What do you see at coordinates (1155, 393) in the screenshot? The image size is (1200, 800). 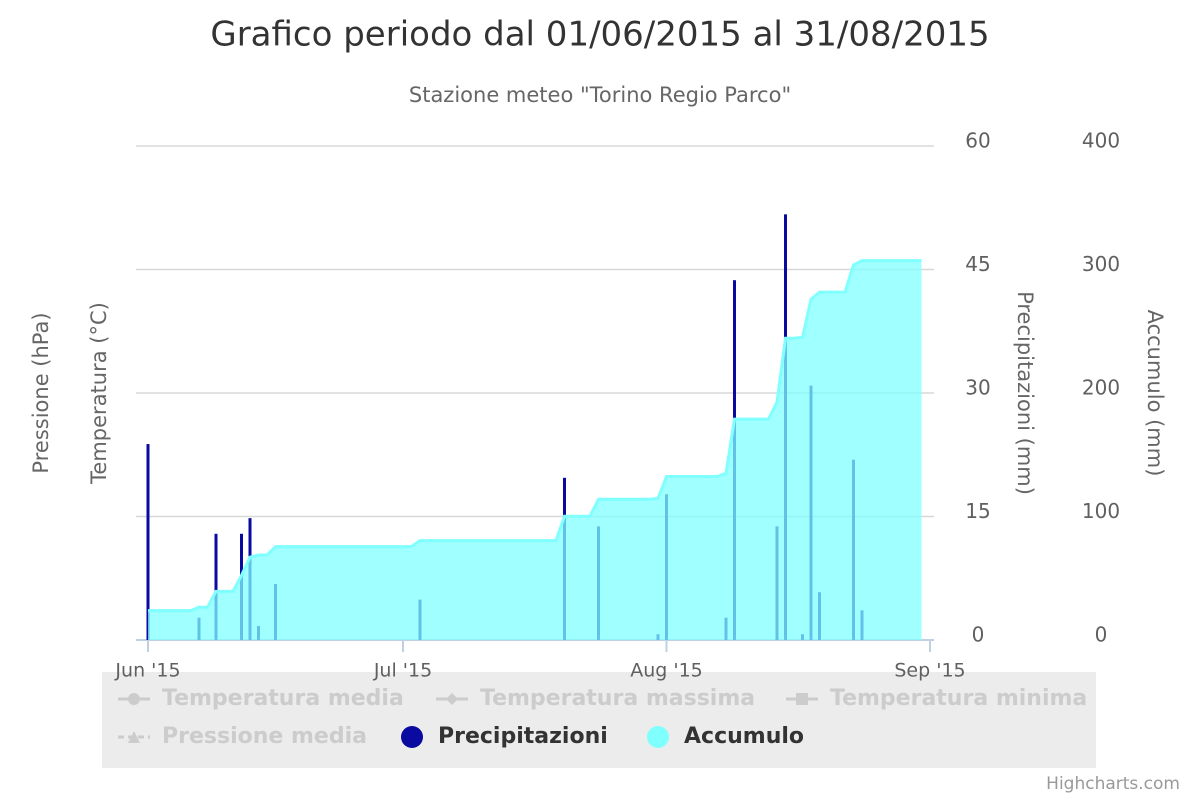 I see `y2-axis-title: Accumulo (mm)` at bounding box center [1155, 393].